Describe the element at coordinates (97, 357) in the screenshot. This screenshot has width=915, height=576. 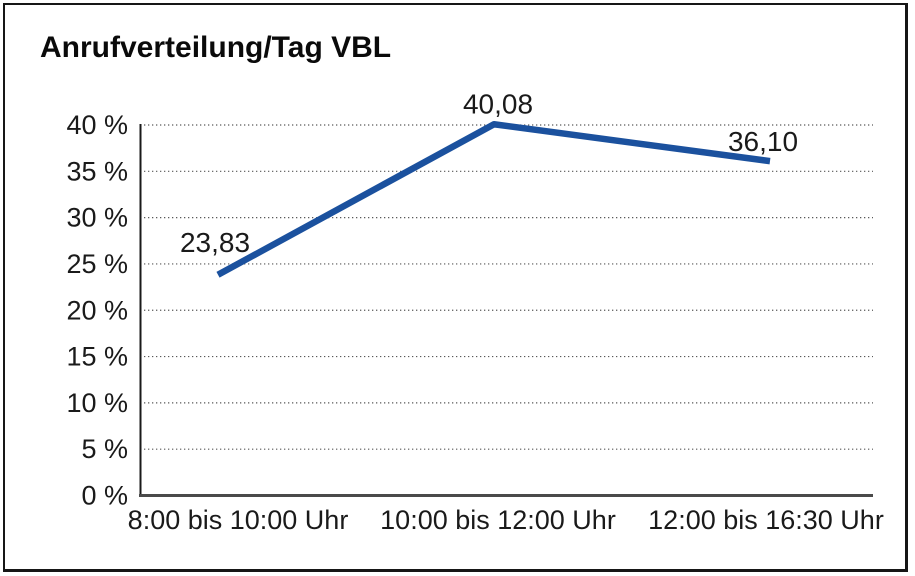
I see `y-tick-label: 15 %` at that location.